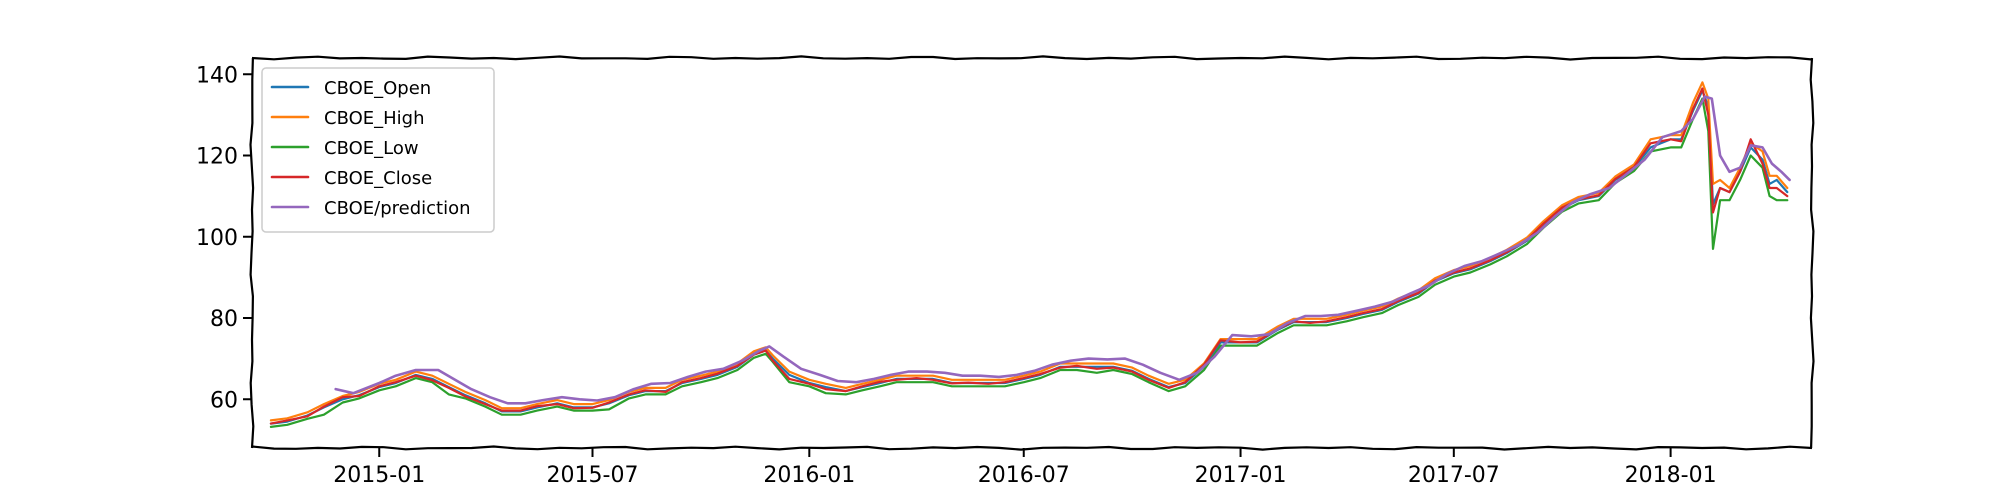 The width and height of the screenshot is (2000, 504). I want to click on x-tick-label: 2015-07, so click(593, 475).